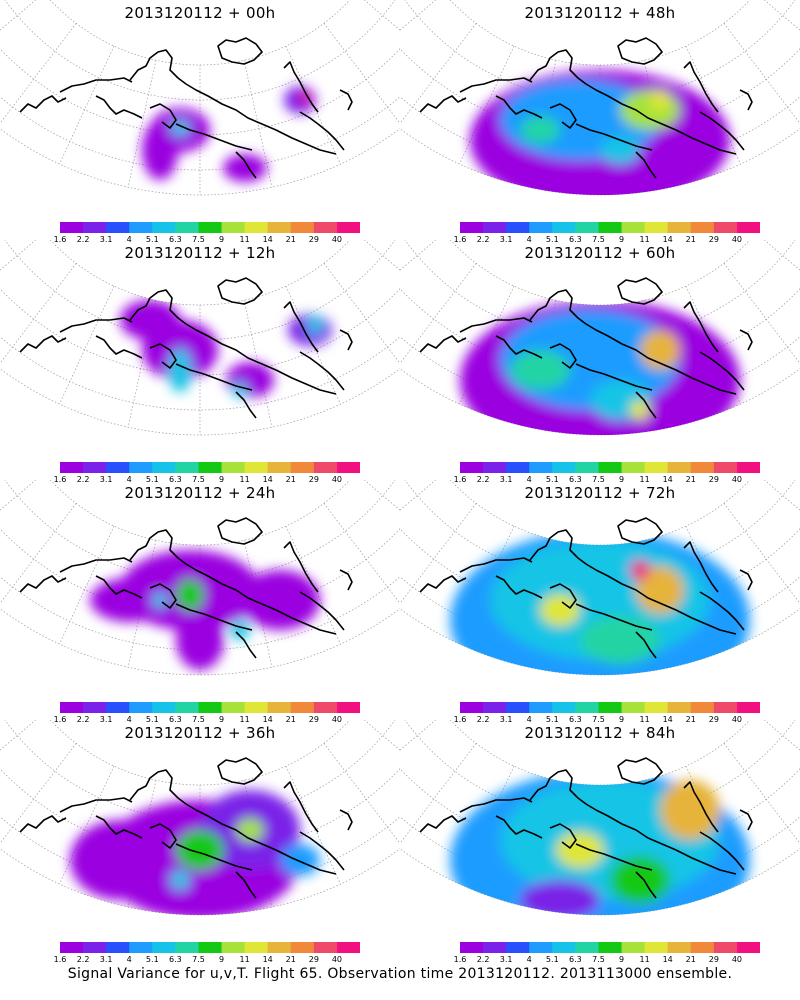 This screenshot has height=1000, width=800. I want to click on panel-title: 2013120112 + 60h, so click(600, 253).